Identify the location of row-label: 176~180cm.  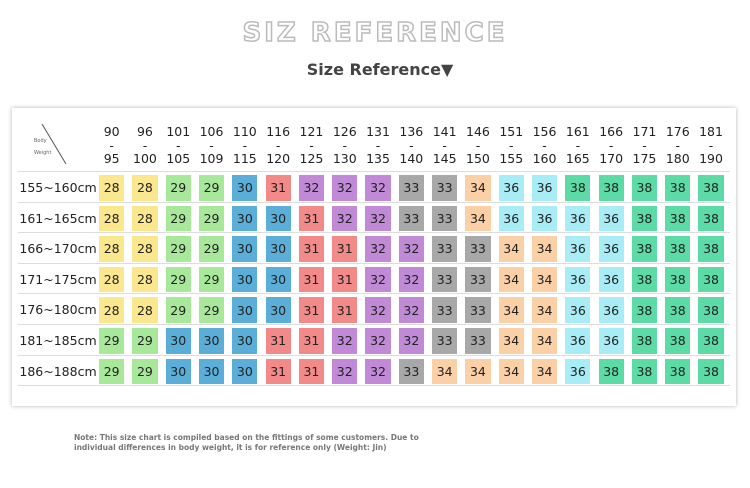
(58, 310).